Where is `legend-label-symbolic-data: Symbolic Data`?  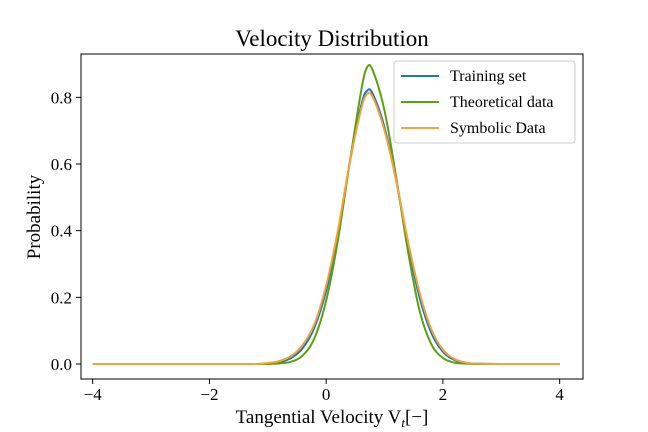
legend-label-symbolic-data: Symbolic Data is located at coordinates (498, 128).